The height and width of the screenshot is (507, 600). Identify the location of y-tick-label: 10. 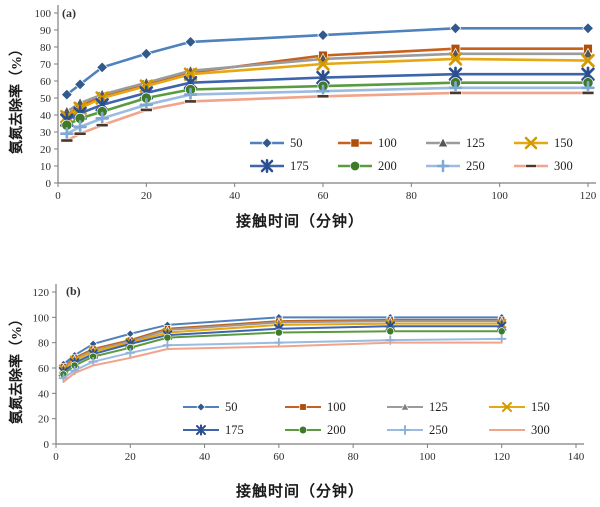
(46, 167).